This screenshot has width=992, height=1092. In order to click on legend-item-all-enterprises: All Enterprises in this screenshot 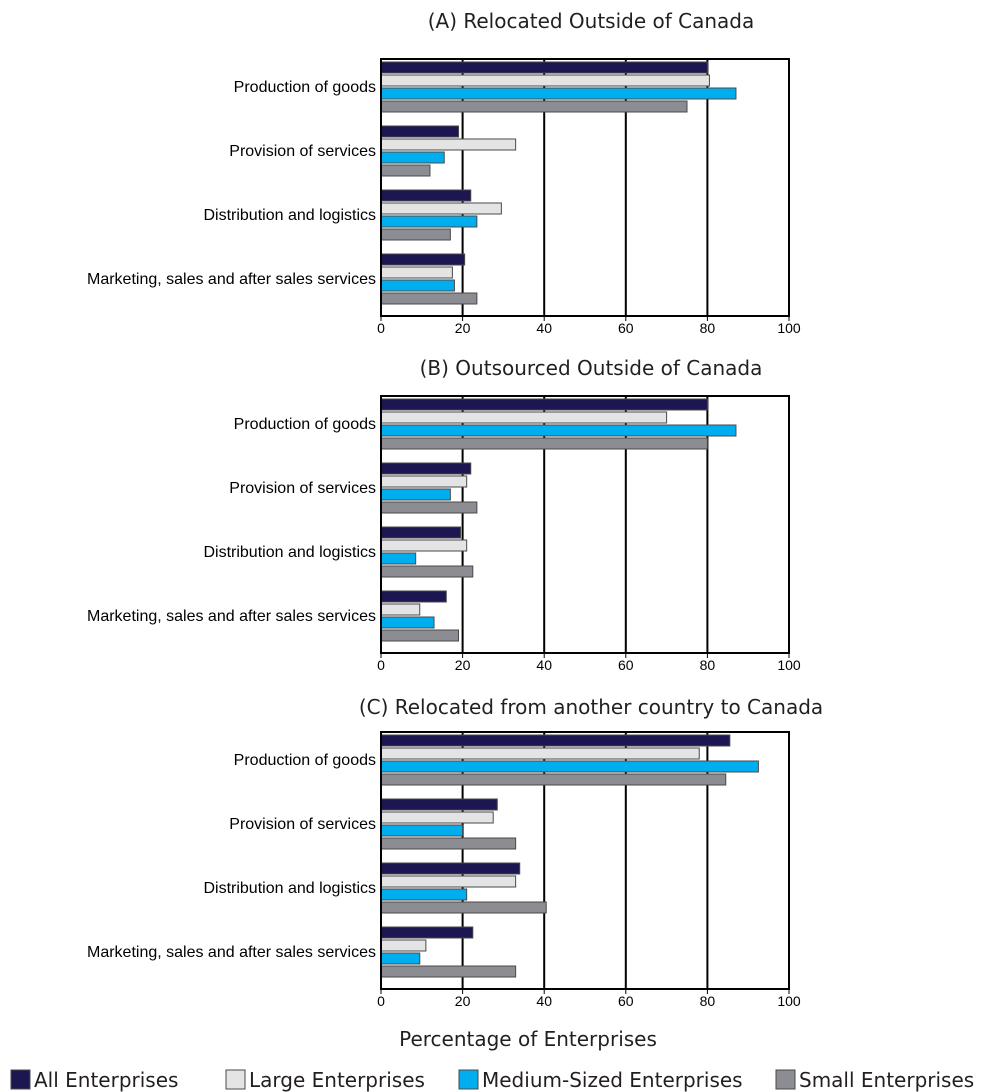, I will do `click(94, 1080)`.